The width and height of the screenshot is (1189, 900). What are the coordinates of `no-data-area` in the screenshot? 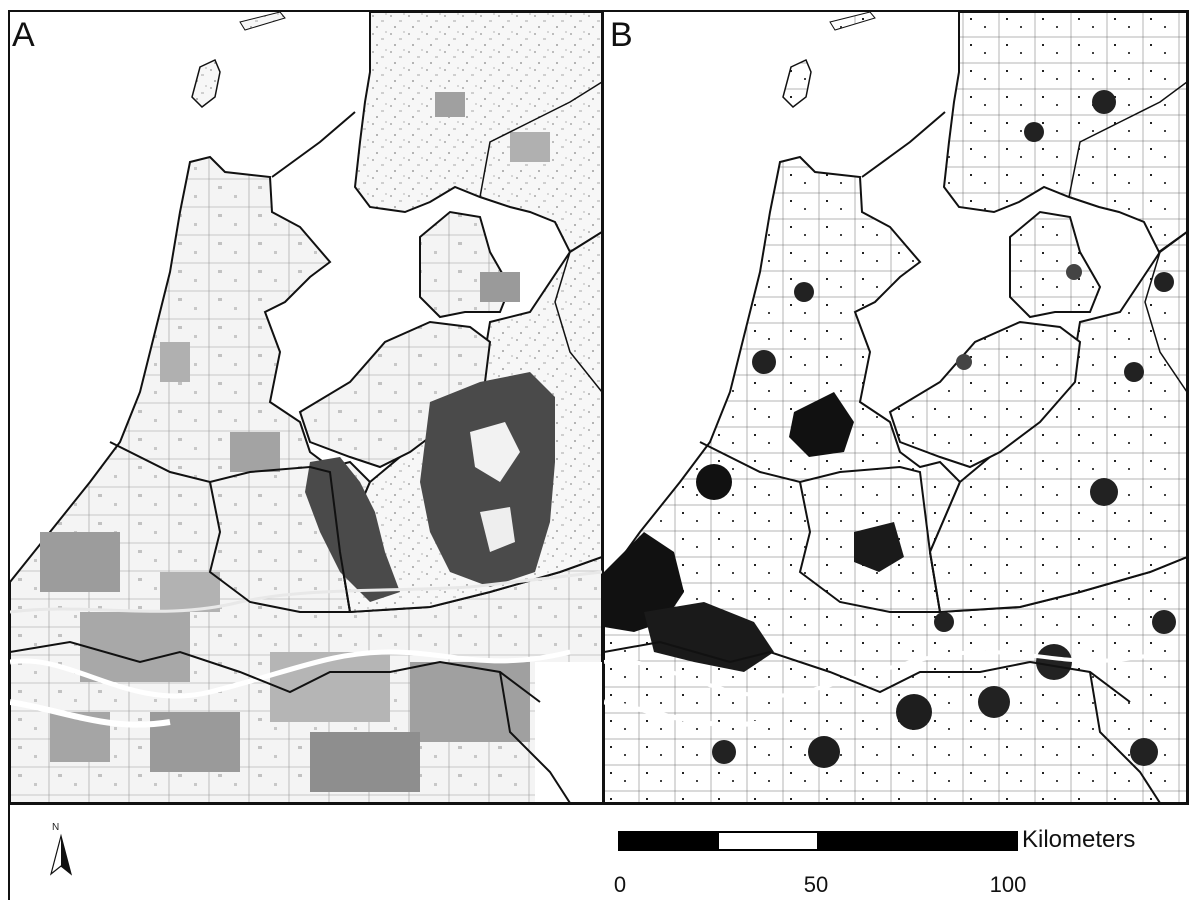 It's located at (568, 732).